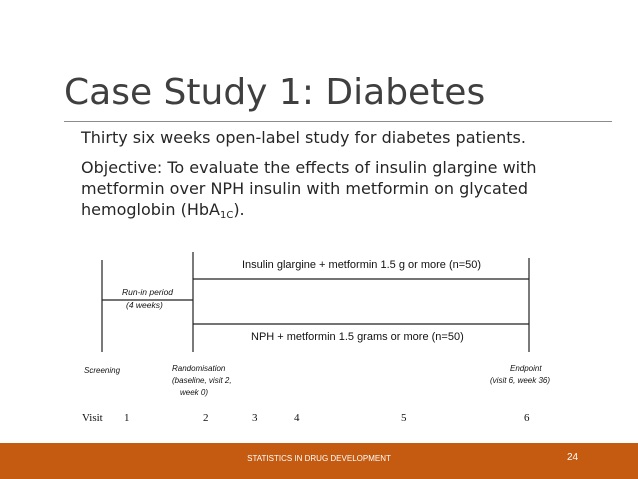  What do you see at coordinates (239, 209) in the screenshot?
I see `objective-end: ).` at bounding box center [239, 209].